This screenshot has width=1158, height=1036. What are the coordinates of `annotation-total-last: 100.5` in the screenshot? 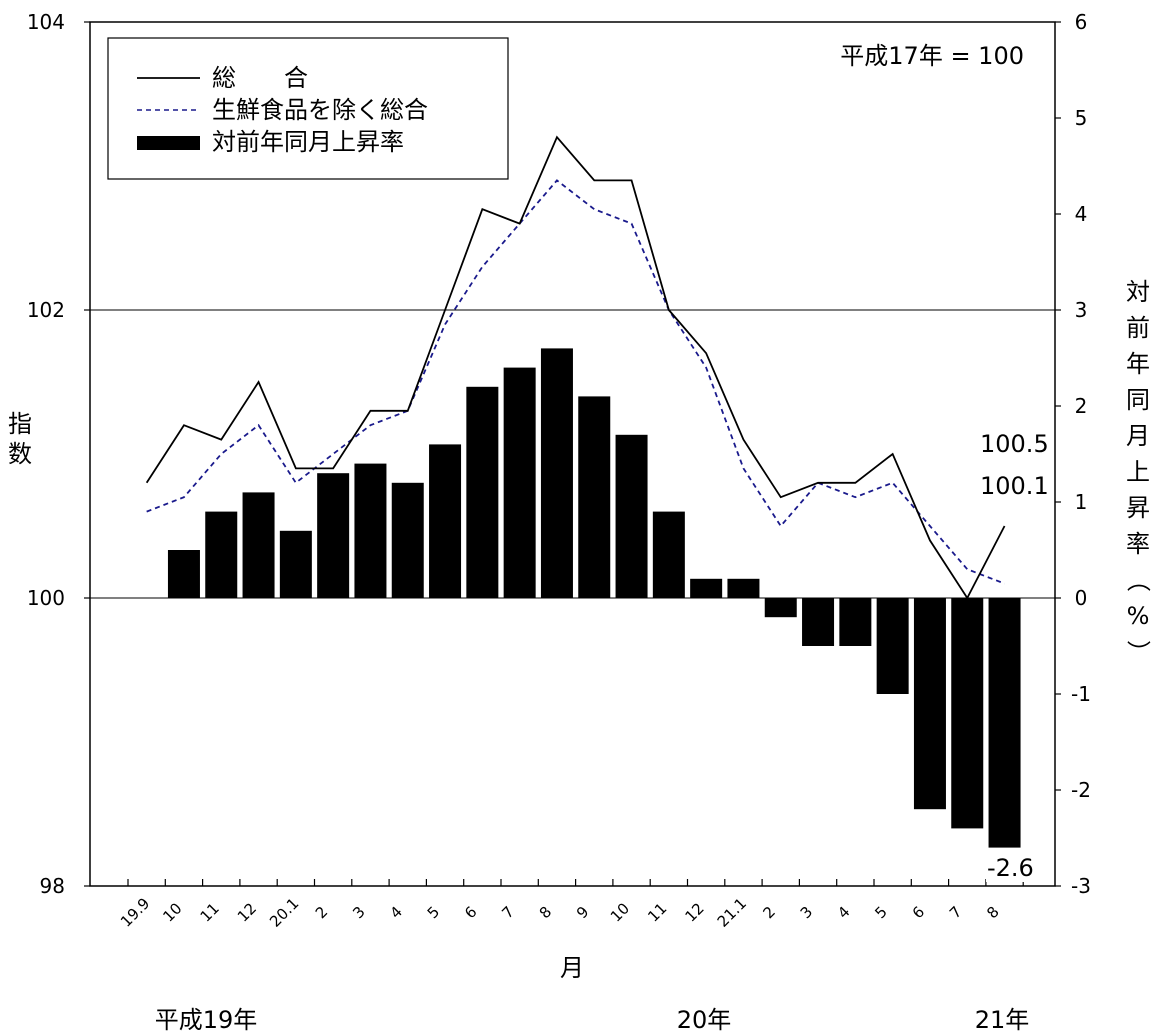 It's located at (1014, 444).